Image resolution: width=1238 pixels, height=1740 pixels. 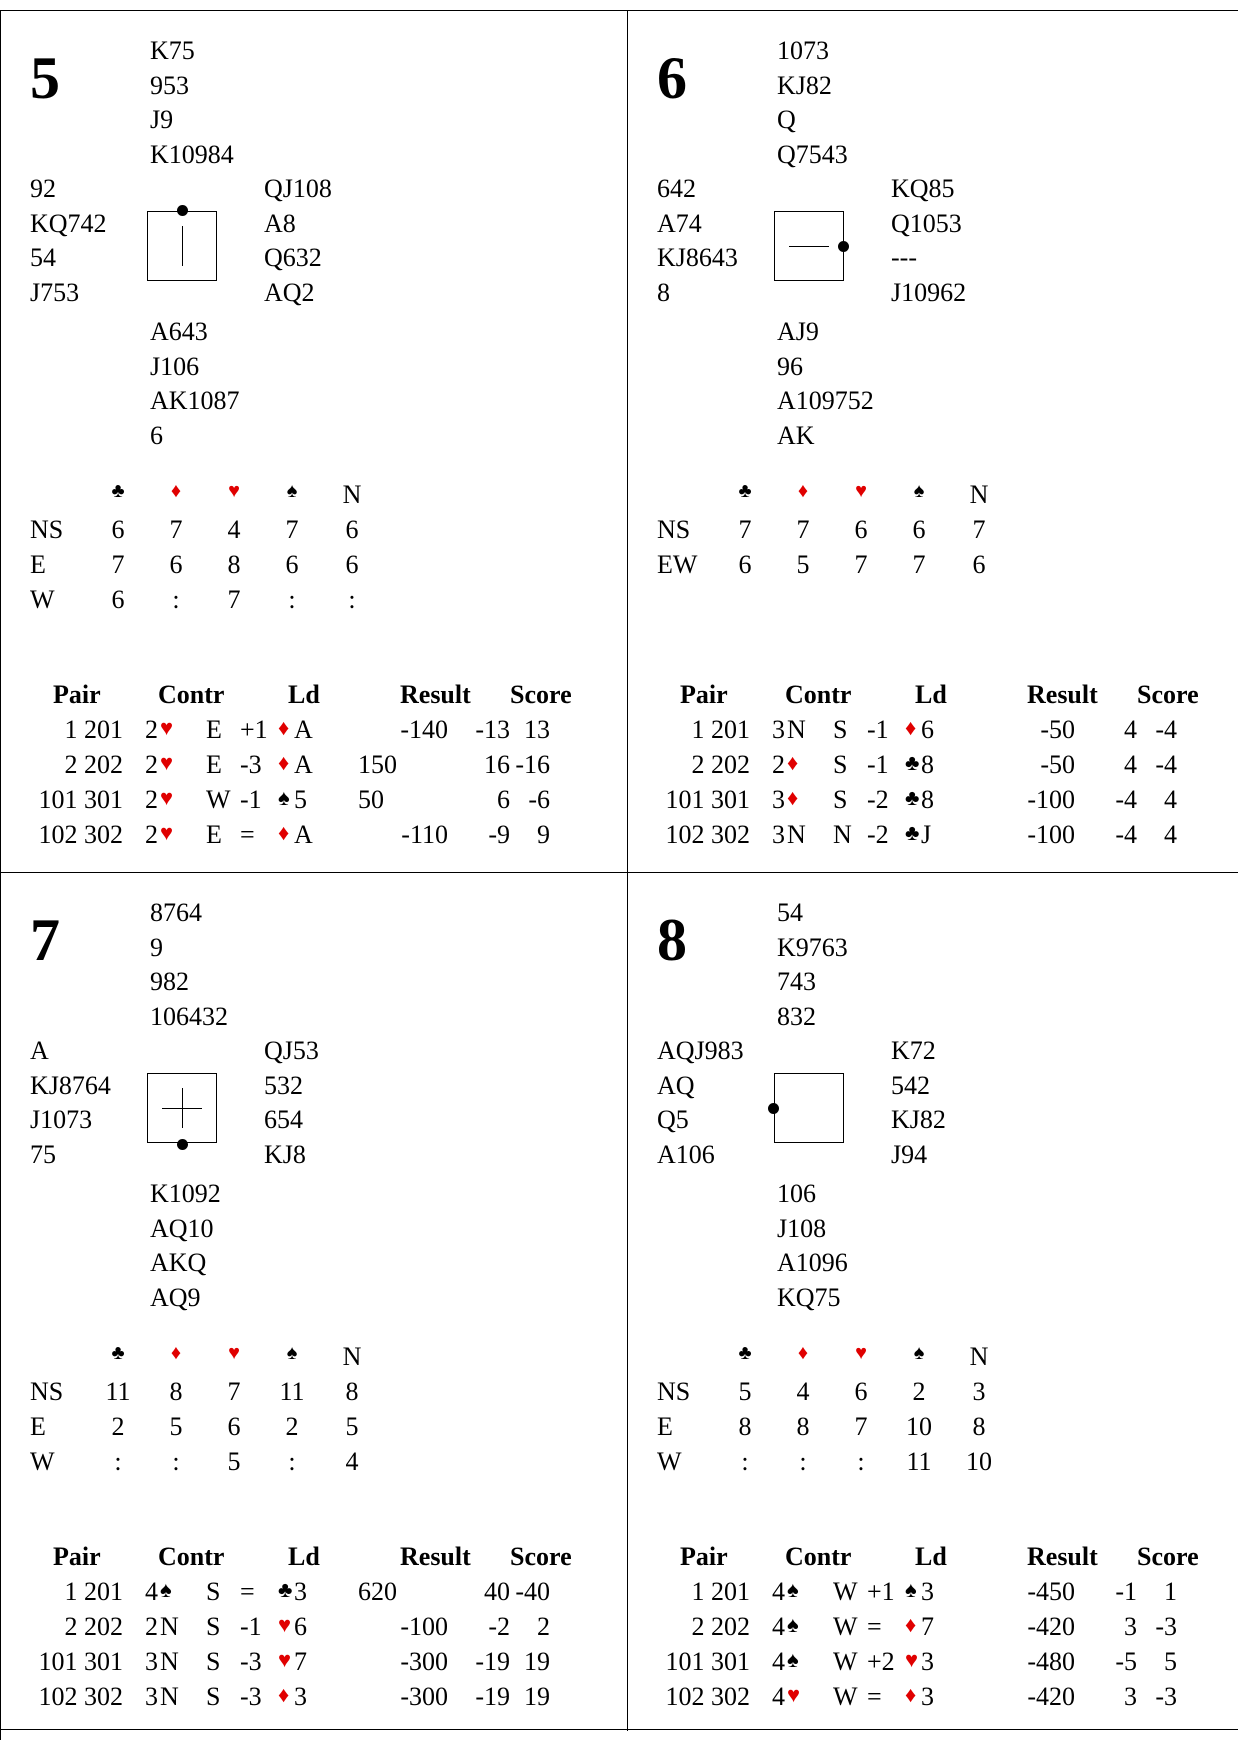 I want to click on north-hand-suit-1: K9763, so click(x=812, y=947).